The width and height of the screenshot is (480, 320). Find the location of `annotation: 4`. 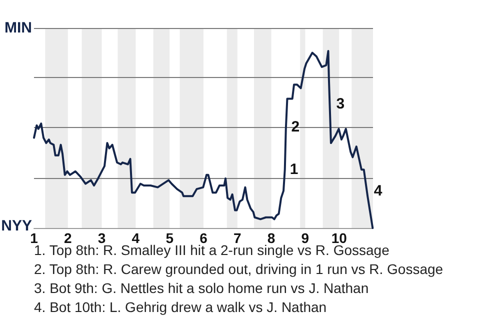

annotation: 4 is located at coordinates (378, 191).